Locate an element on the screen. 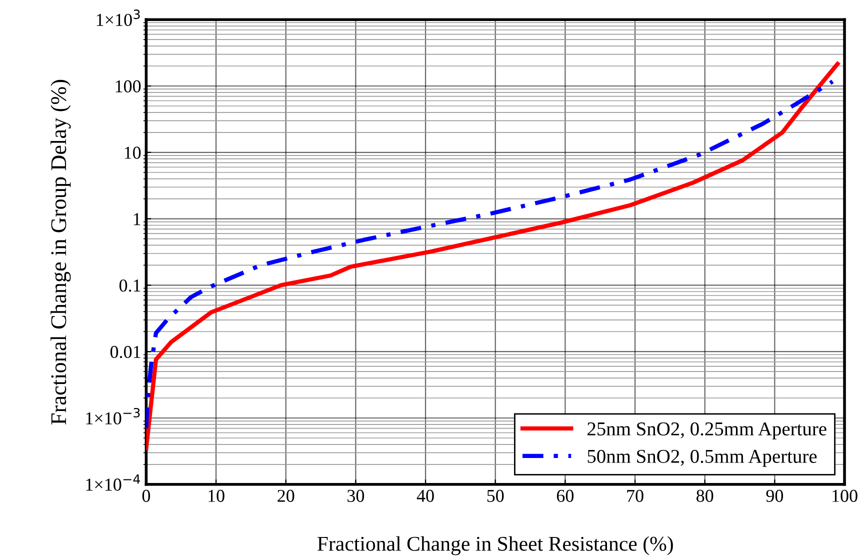 The image size is (860, 560). x-tick-label: 60 is located at coordinates (565, 496).